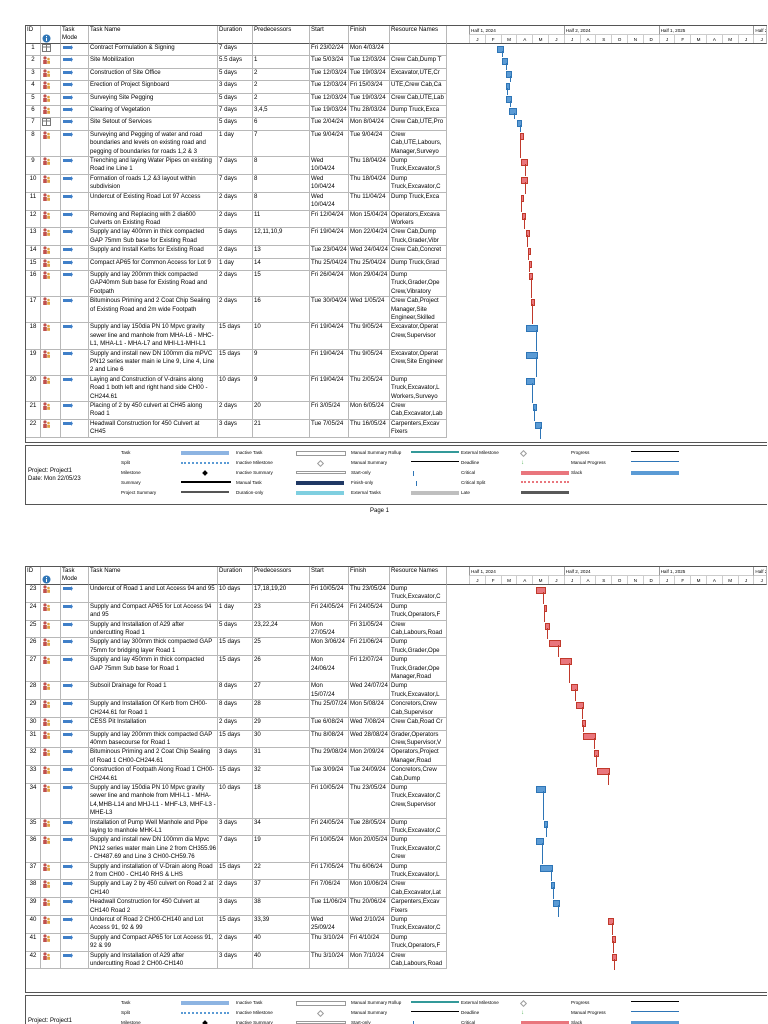 This screenshot has height=1024, width=768. What do you see at coordinates (33, 112) in the screenshot?
I see `task-id: 6` at bounding box center [33, 112].